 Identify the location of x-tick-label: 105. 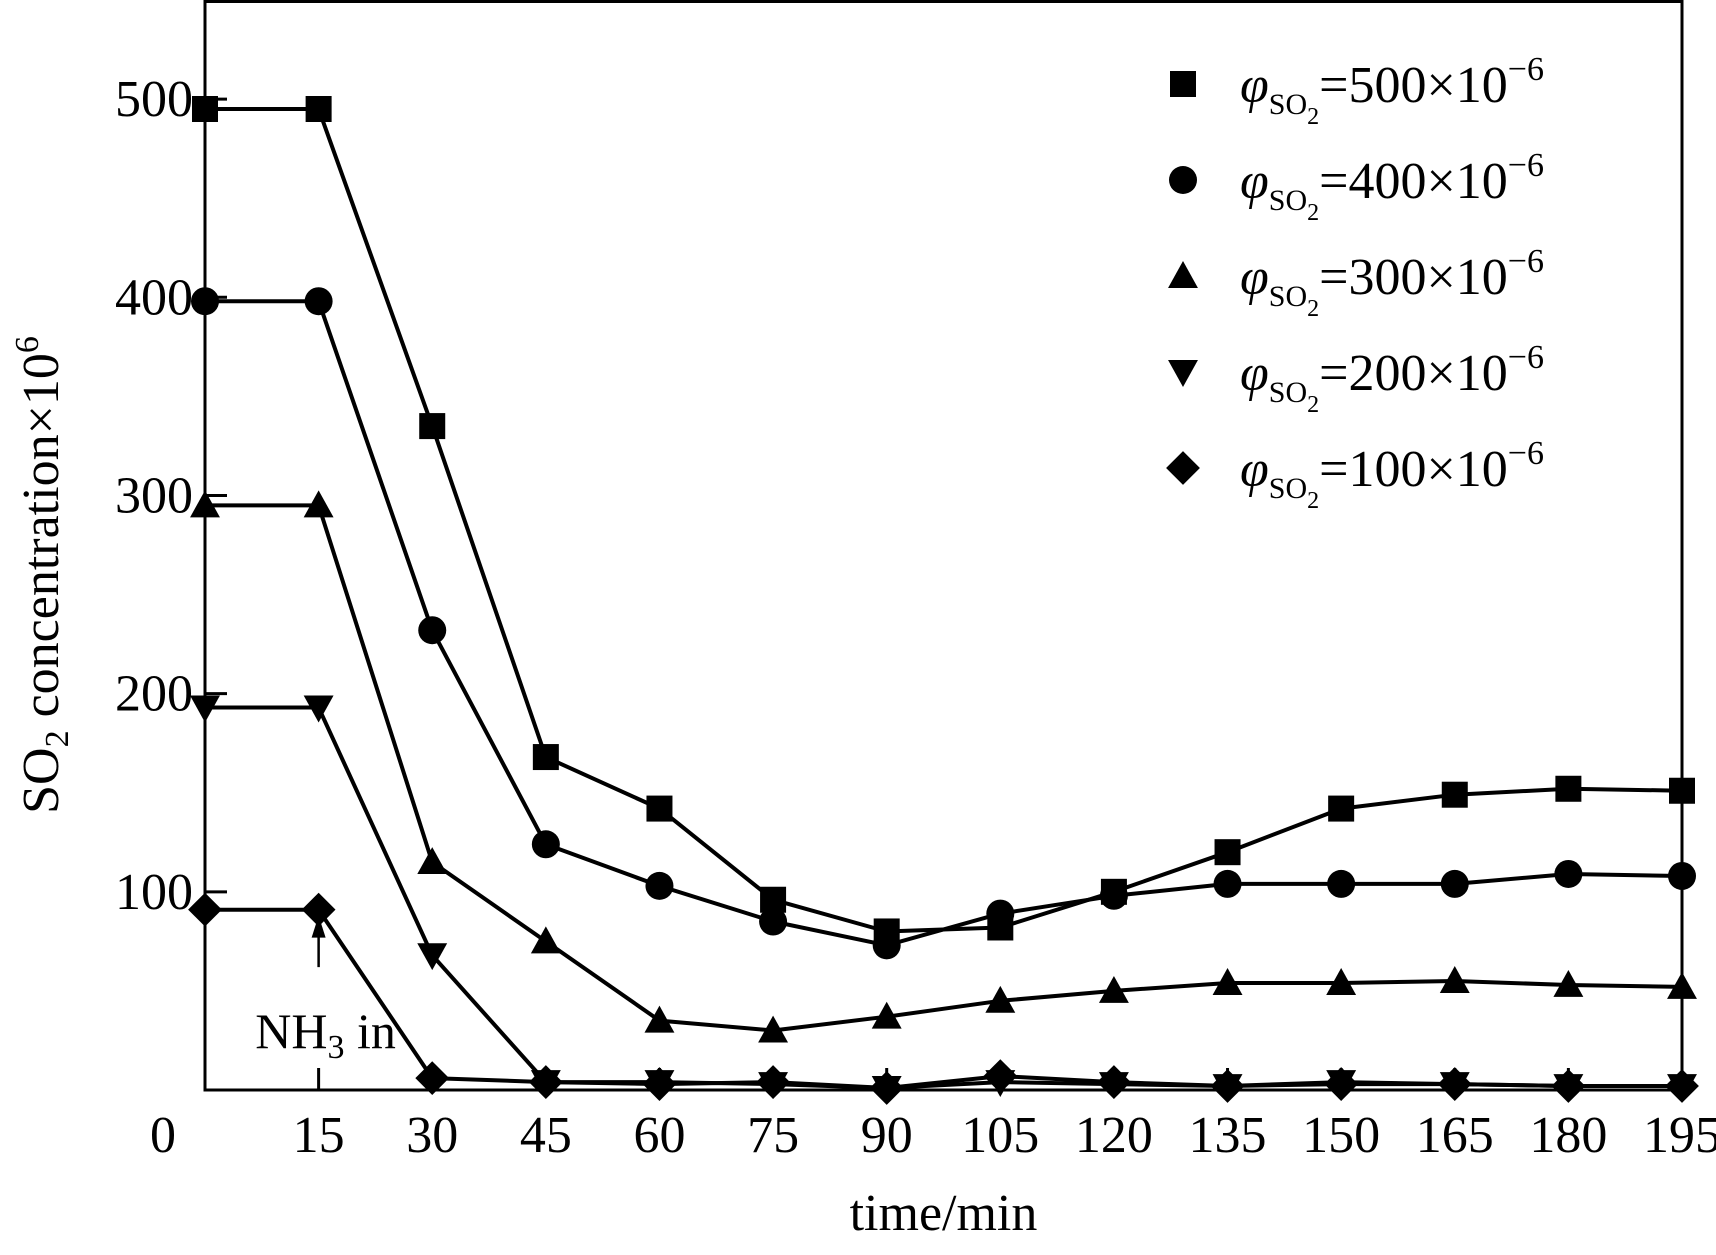
(1000, 1135).